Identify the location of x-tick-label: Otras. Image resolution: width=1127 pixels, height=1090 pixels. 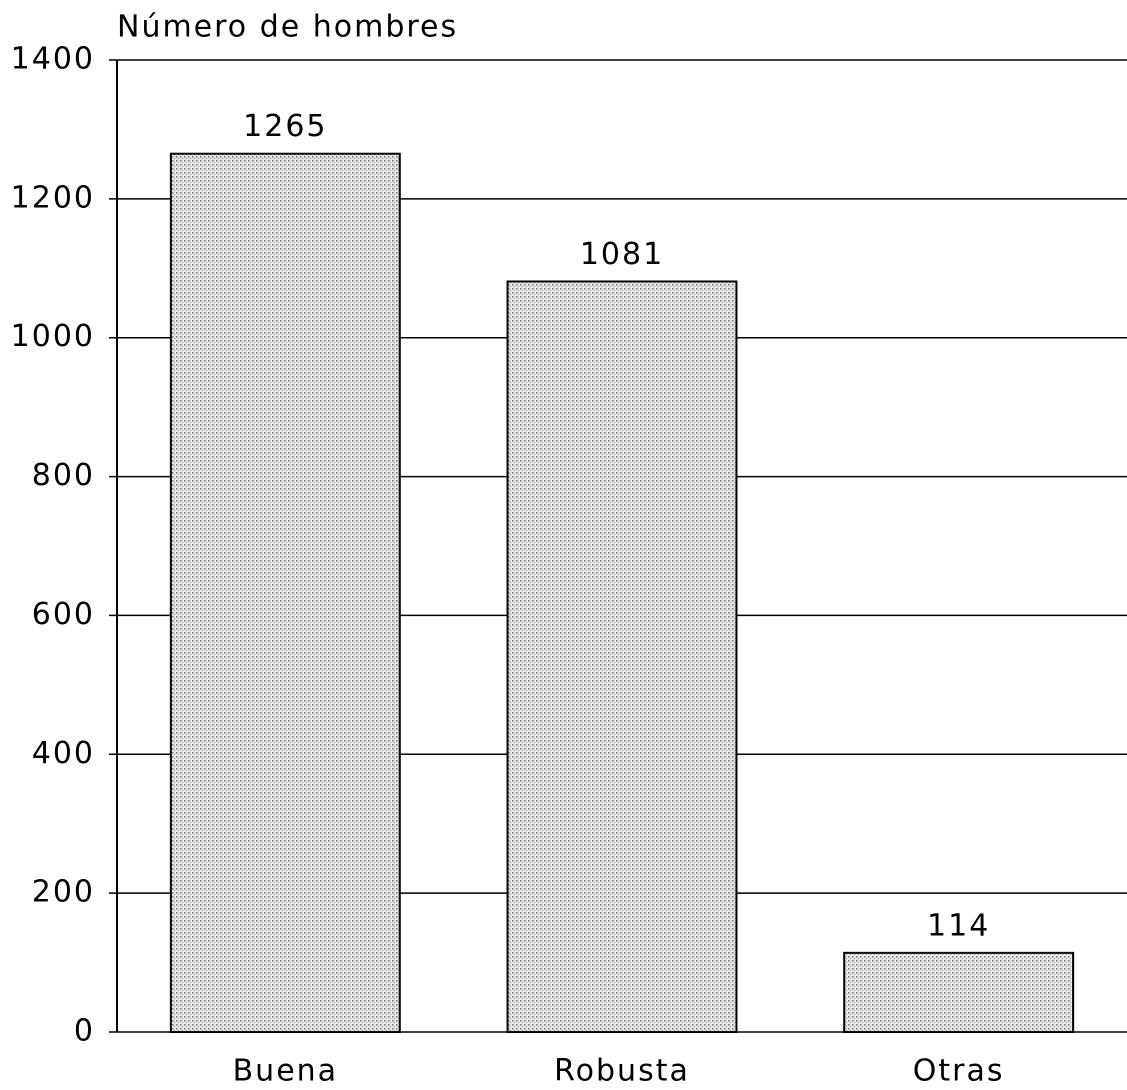
(959, 1071).